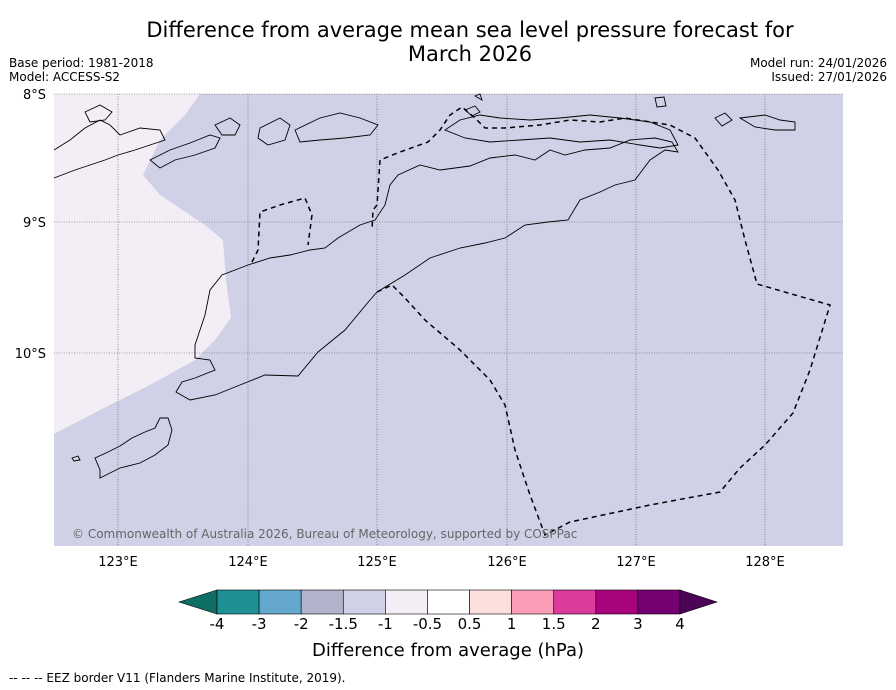  I want to click on model-run-text: Model run: 24/01/2026, so click(818, 63).